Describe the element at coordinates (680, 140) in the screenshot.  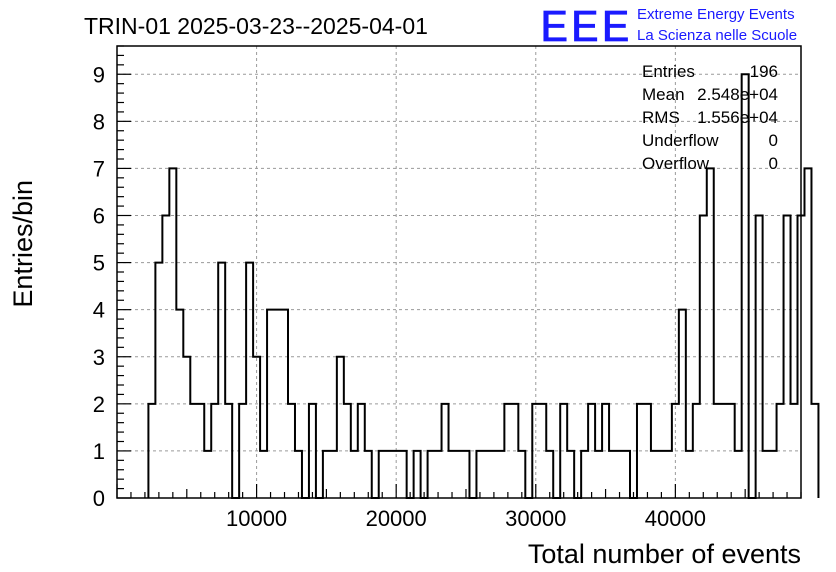
I see `stats-underflow-label: Underflow` at that location.